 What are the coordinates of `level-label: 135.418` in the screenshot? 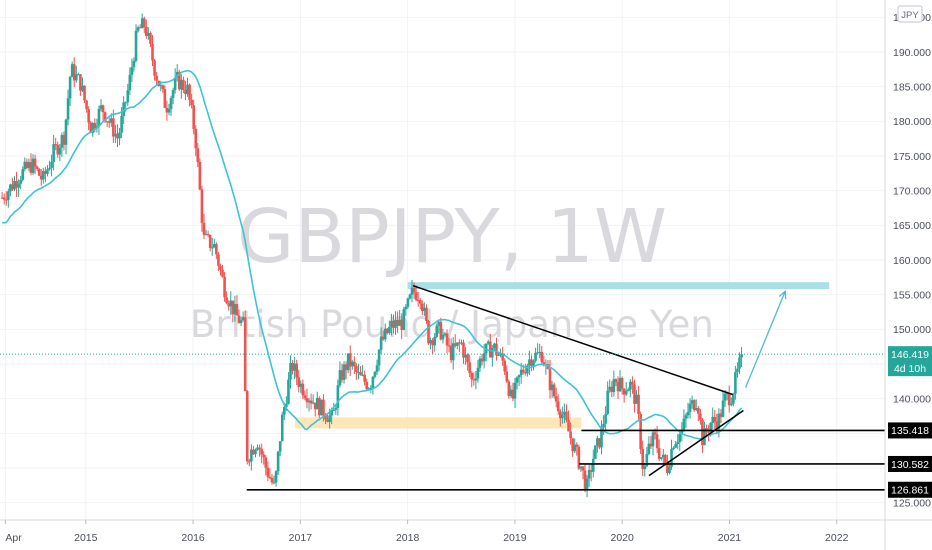 It's located at (910, 431).